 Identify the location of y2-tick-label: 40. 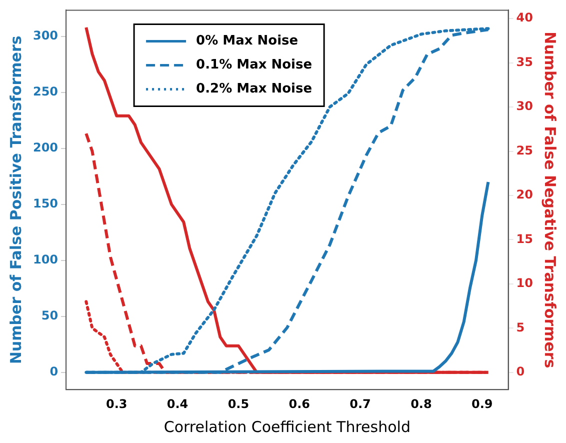
(525, 17).